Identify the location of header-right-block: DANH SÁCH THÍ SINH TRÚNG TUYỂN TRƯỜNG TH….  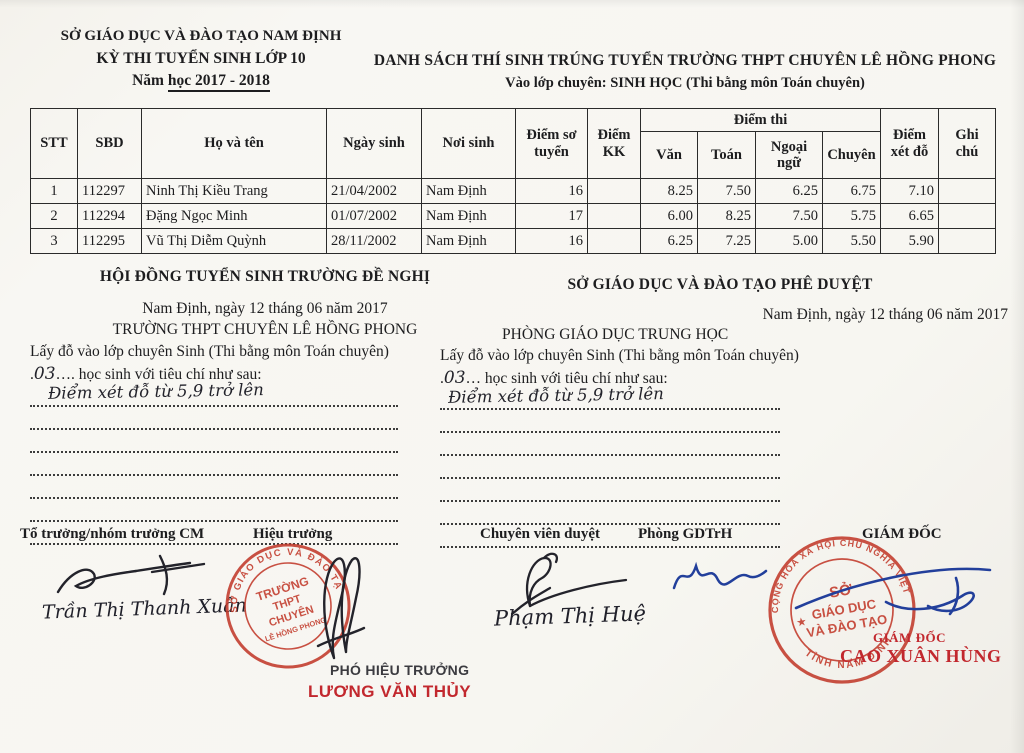
(685, 72).